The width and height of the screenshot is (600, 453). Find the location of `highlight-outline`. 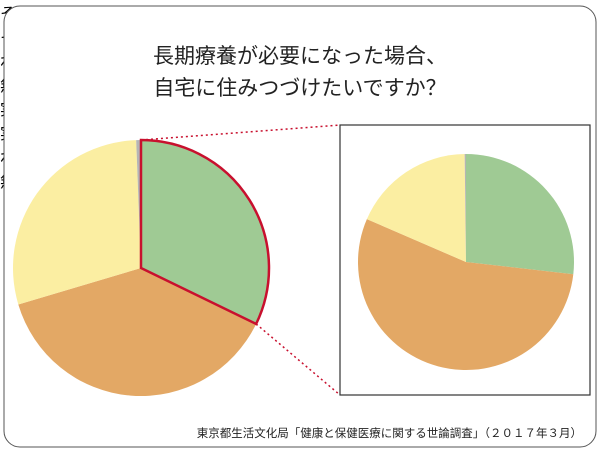

highlight-outline is located at coordinates (205, 232).